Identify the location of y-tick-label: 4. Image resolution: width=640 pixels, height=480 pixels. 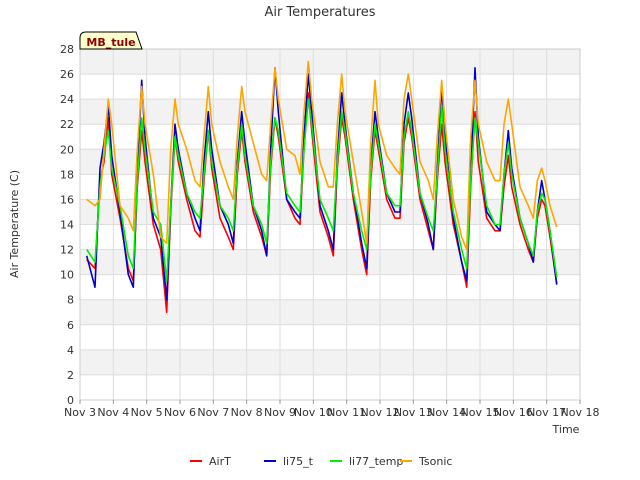
(70, 350).